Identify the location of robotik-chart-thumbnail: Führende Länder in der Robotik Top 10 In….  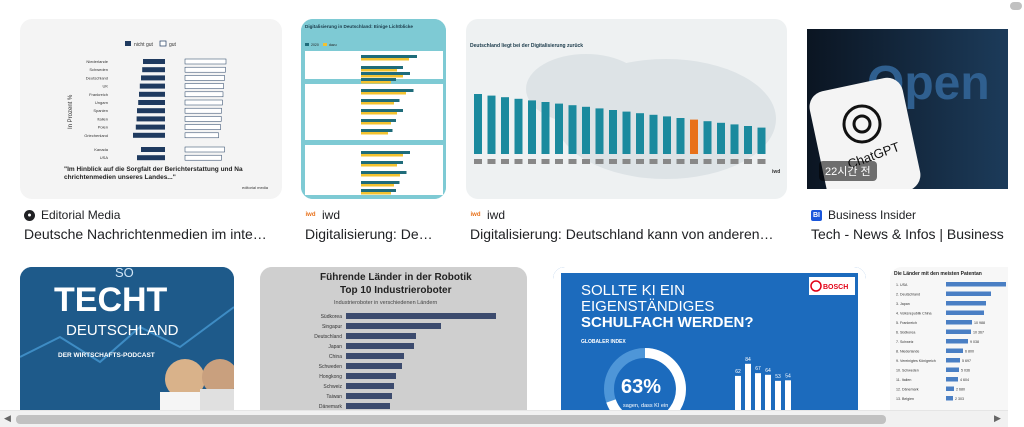
(393, 338).